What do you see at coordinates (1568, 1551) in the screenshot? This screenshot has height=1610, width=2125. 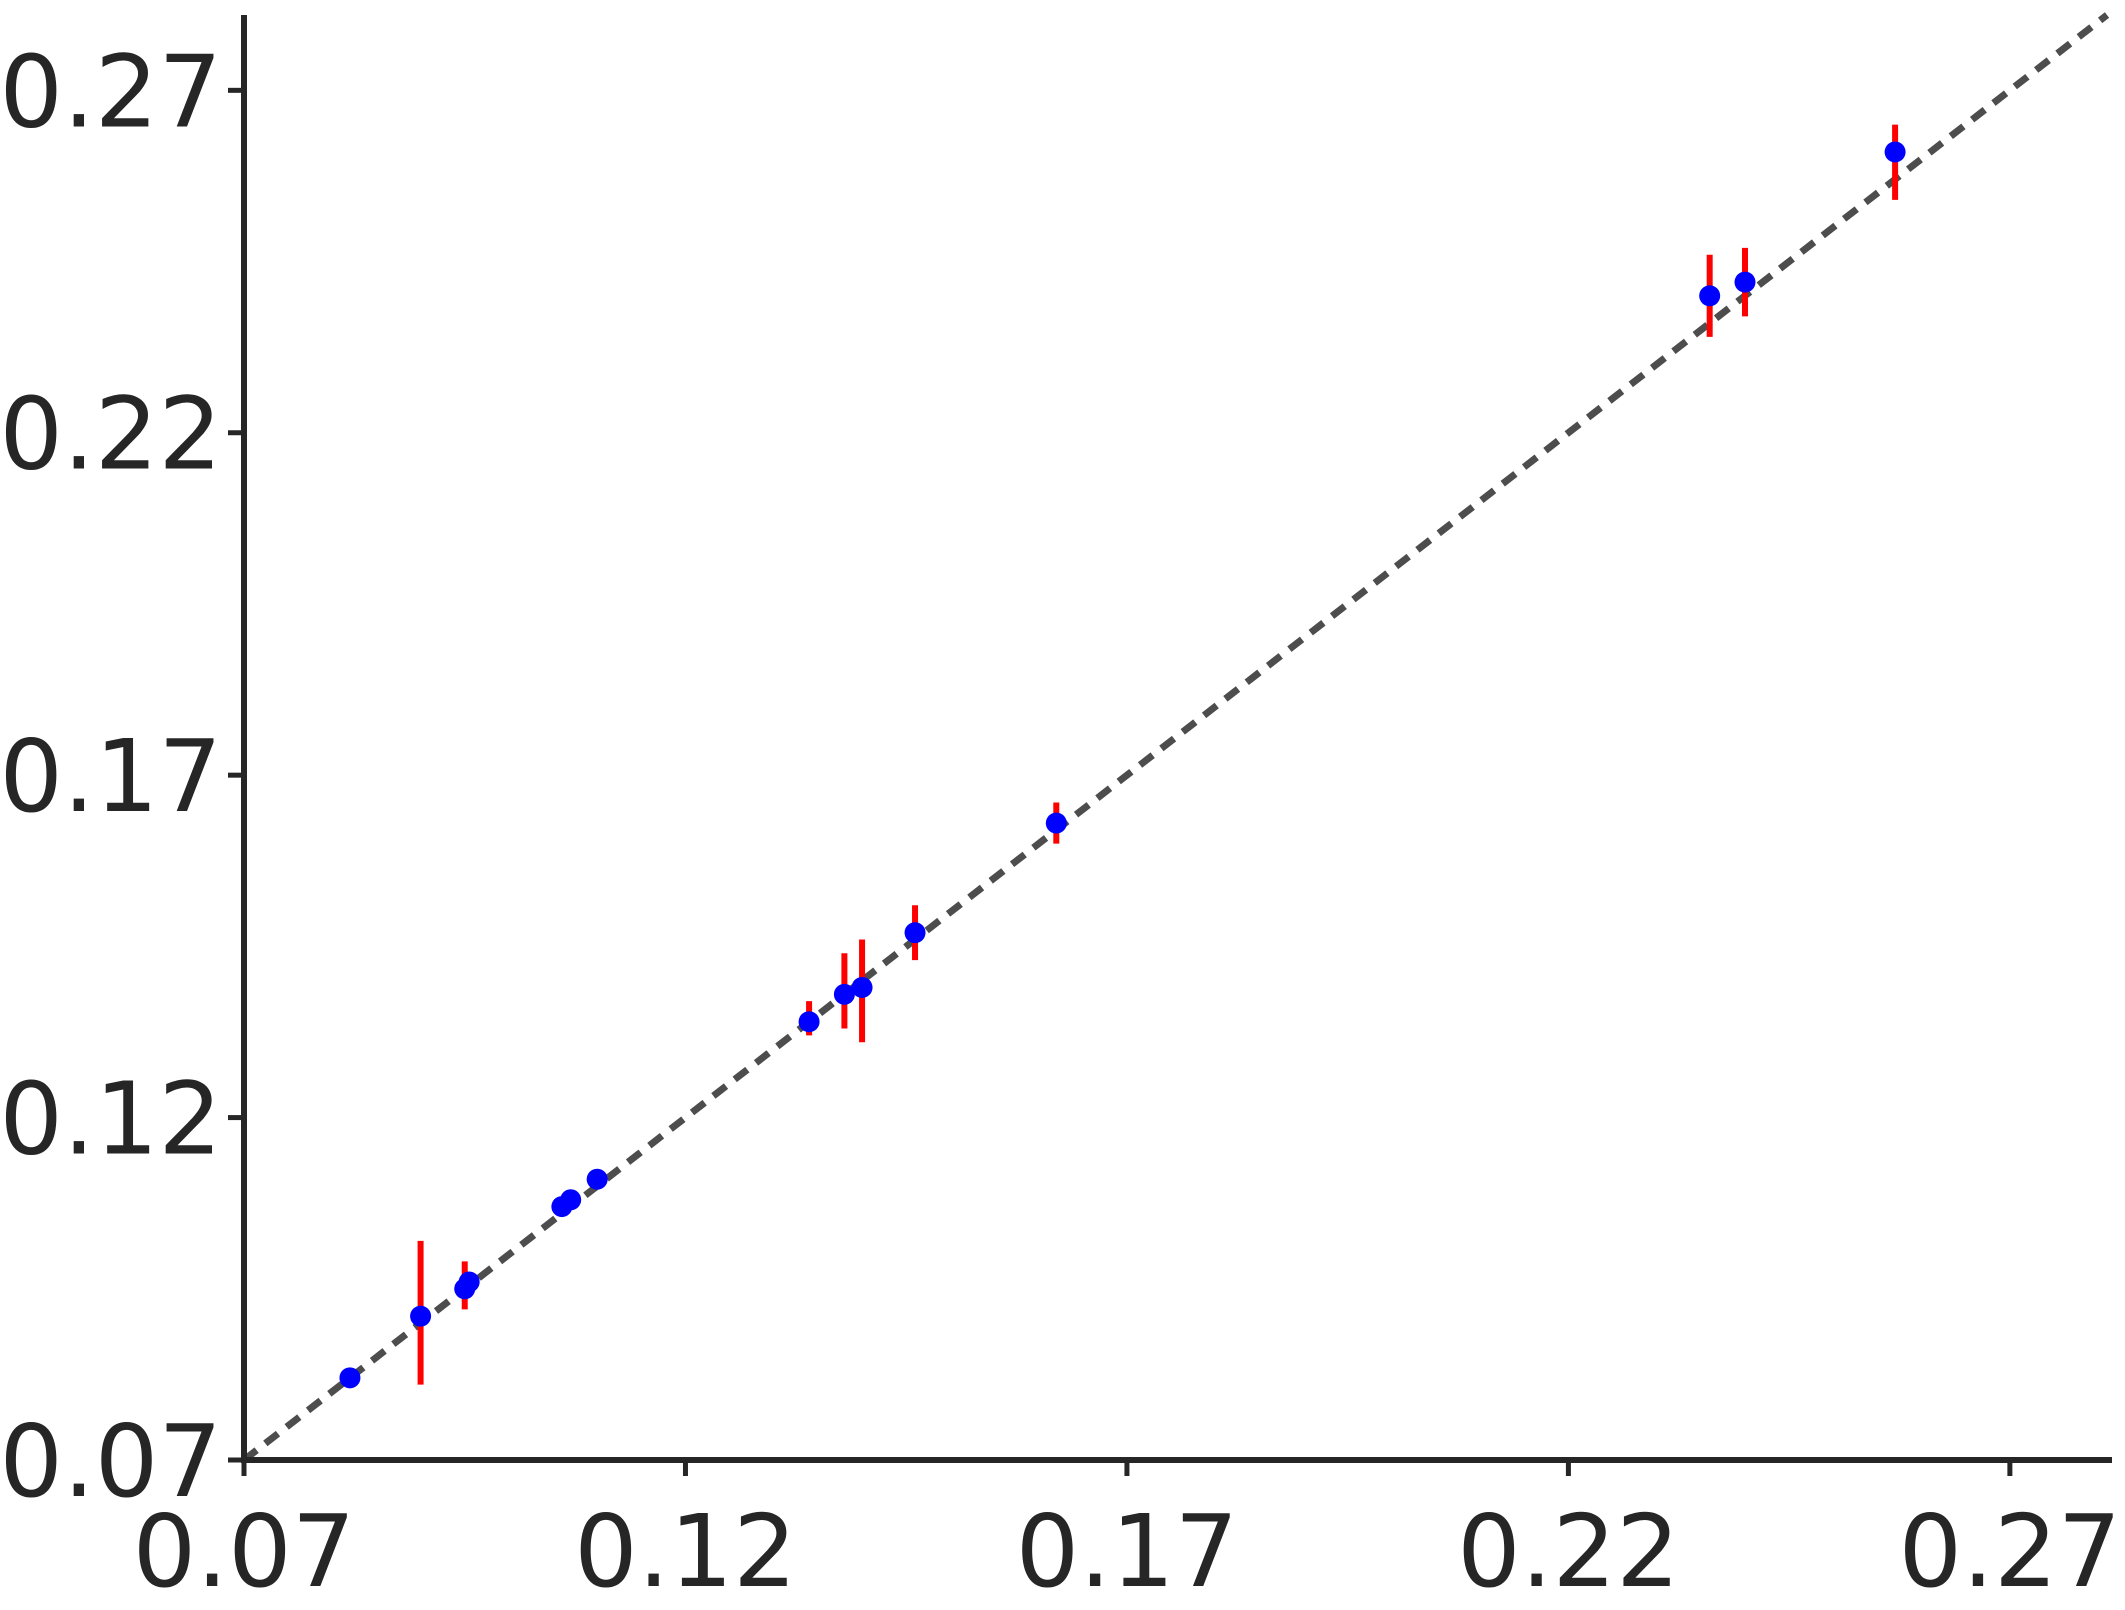 I see `x-tick-label-3: 0.22` at bounding box center [1568, 1551].